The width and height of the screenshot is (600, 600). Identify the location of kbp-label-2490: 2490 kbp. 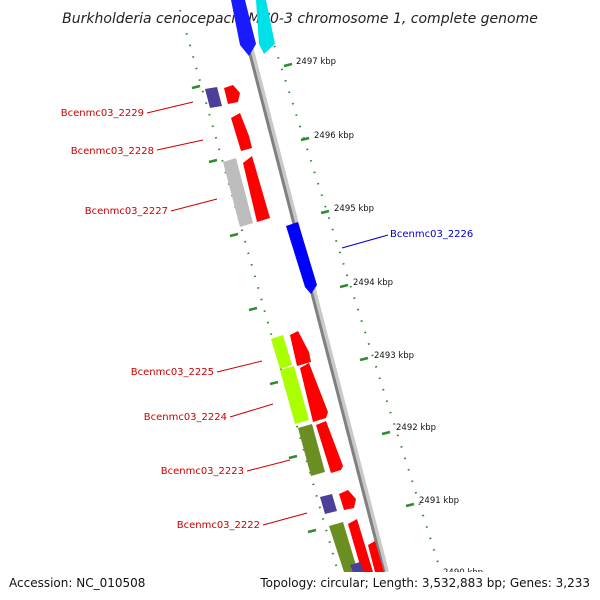
(463, 573).